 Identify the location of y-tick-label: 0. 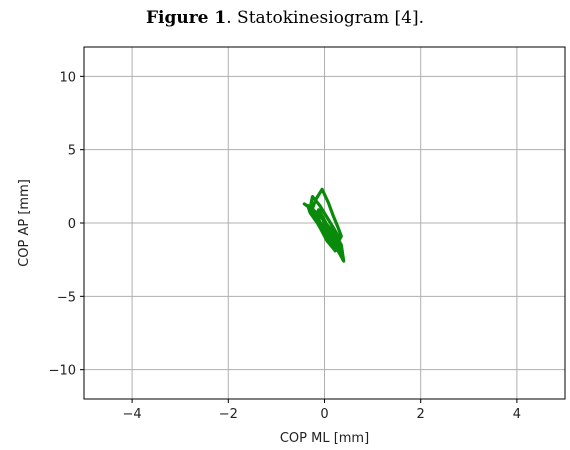
(72, 224).